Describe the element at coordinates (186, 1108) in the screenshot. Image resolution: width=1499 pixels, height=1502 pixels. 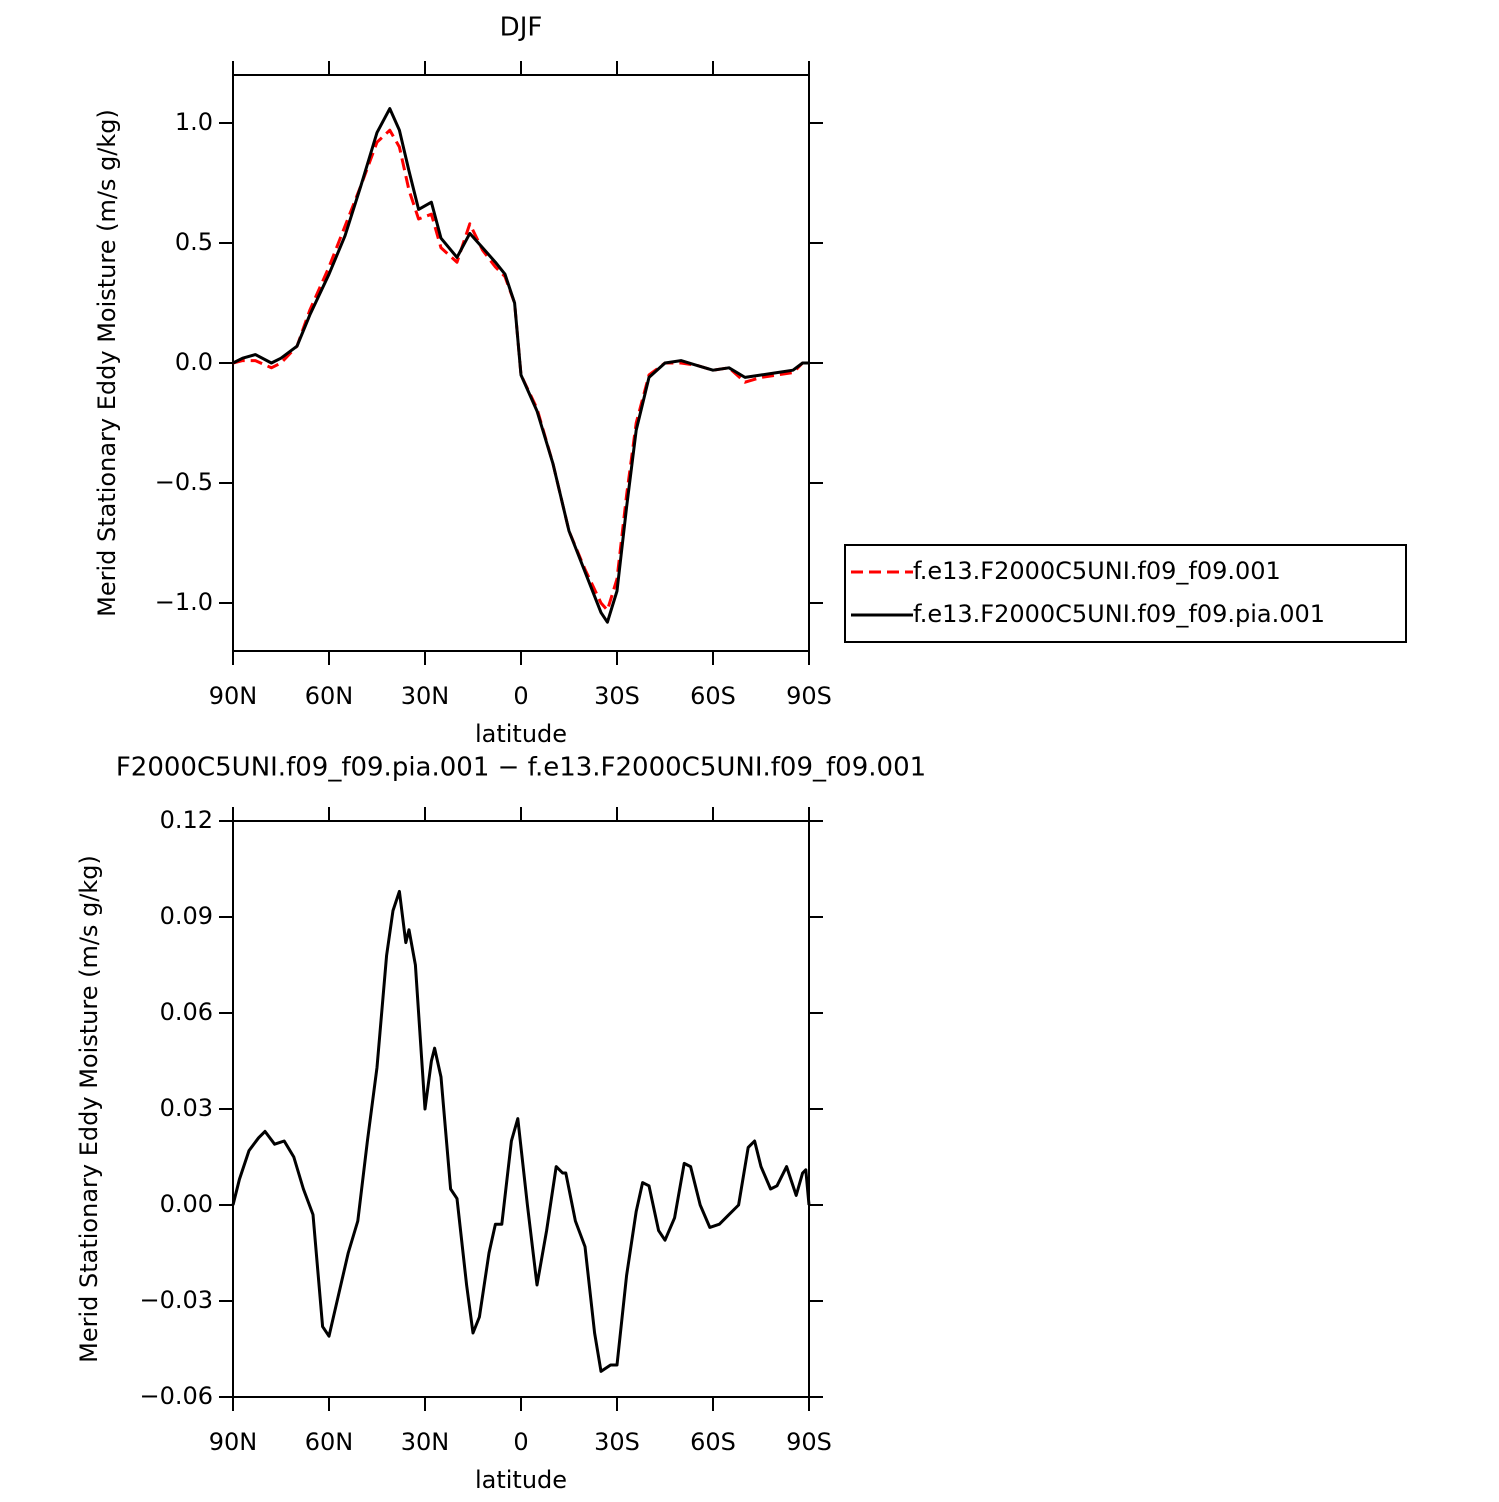
I see `y-tick-label: 0.03` at that location.